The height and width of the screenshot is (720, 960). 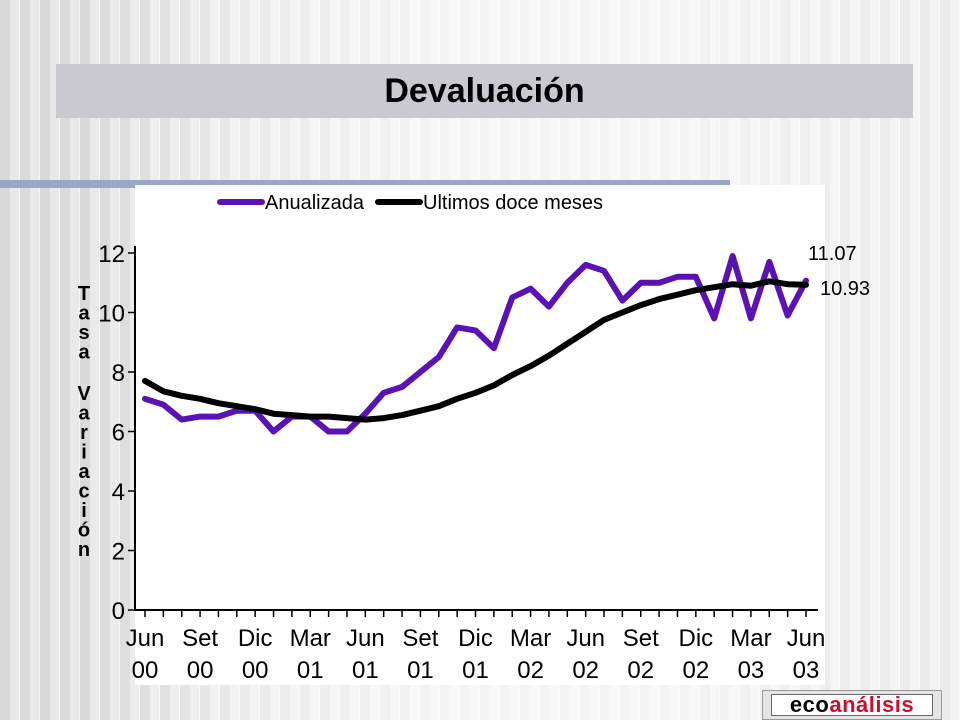 I want to click on logo-box: ecoanálisis, so click(x=852, y=705).